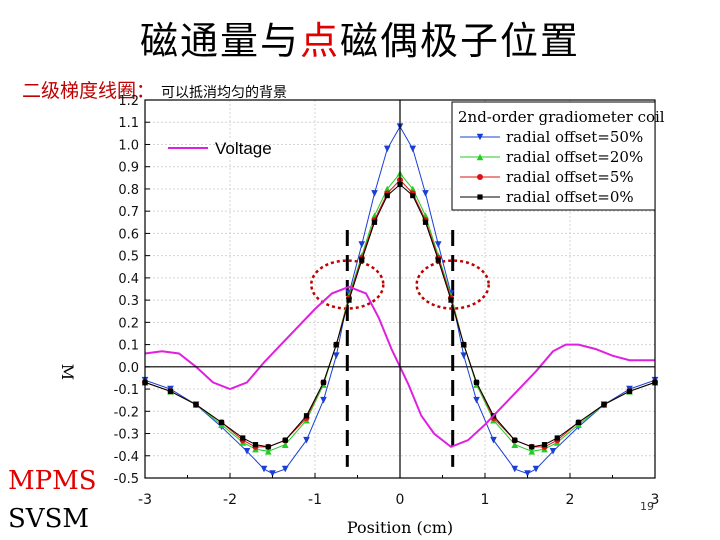 Image resolution: width=720 pixels, height=540 pixels. I want to click on y-tick-label: -0.3, so click(126, 435).